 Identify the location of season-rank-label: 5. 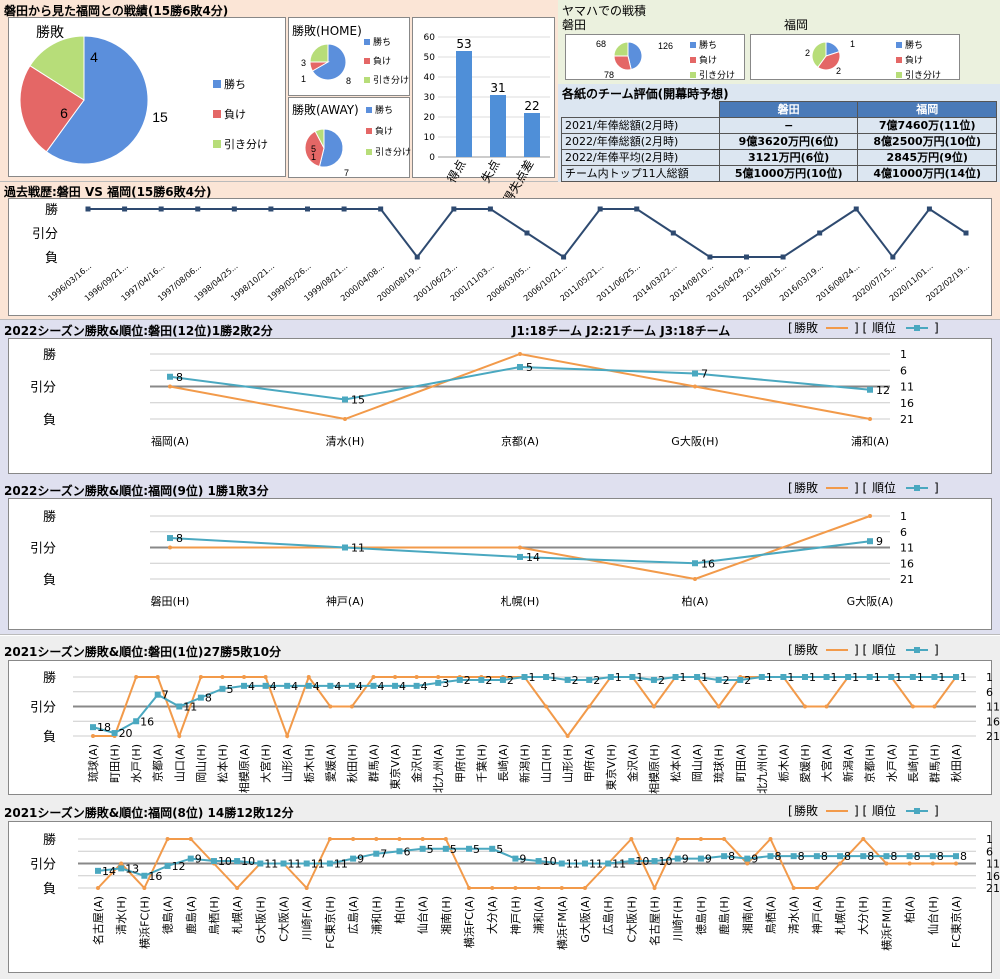
(430, 849).